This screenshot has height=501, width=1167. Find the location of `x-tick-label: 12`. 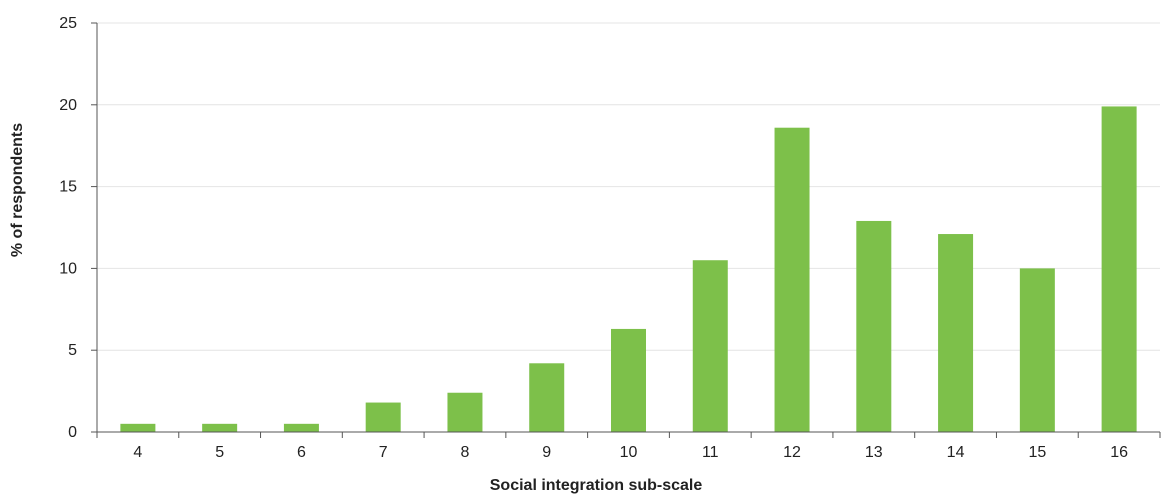

x-tick-label: 12 is located at coordinates (792, 452).